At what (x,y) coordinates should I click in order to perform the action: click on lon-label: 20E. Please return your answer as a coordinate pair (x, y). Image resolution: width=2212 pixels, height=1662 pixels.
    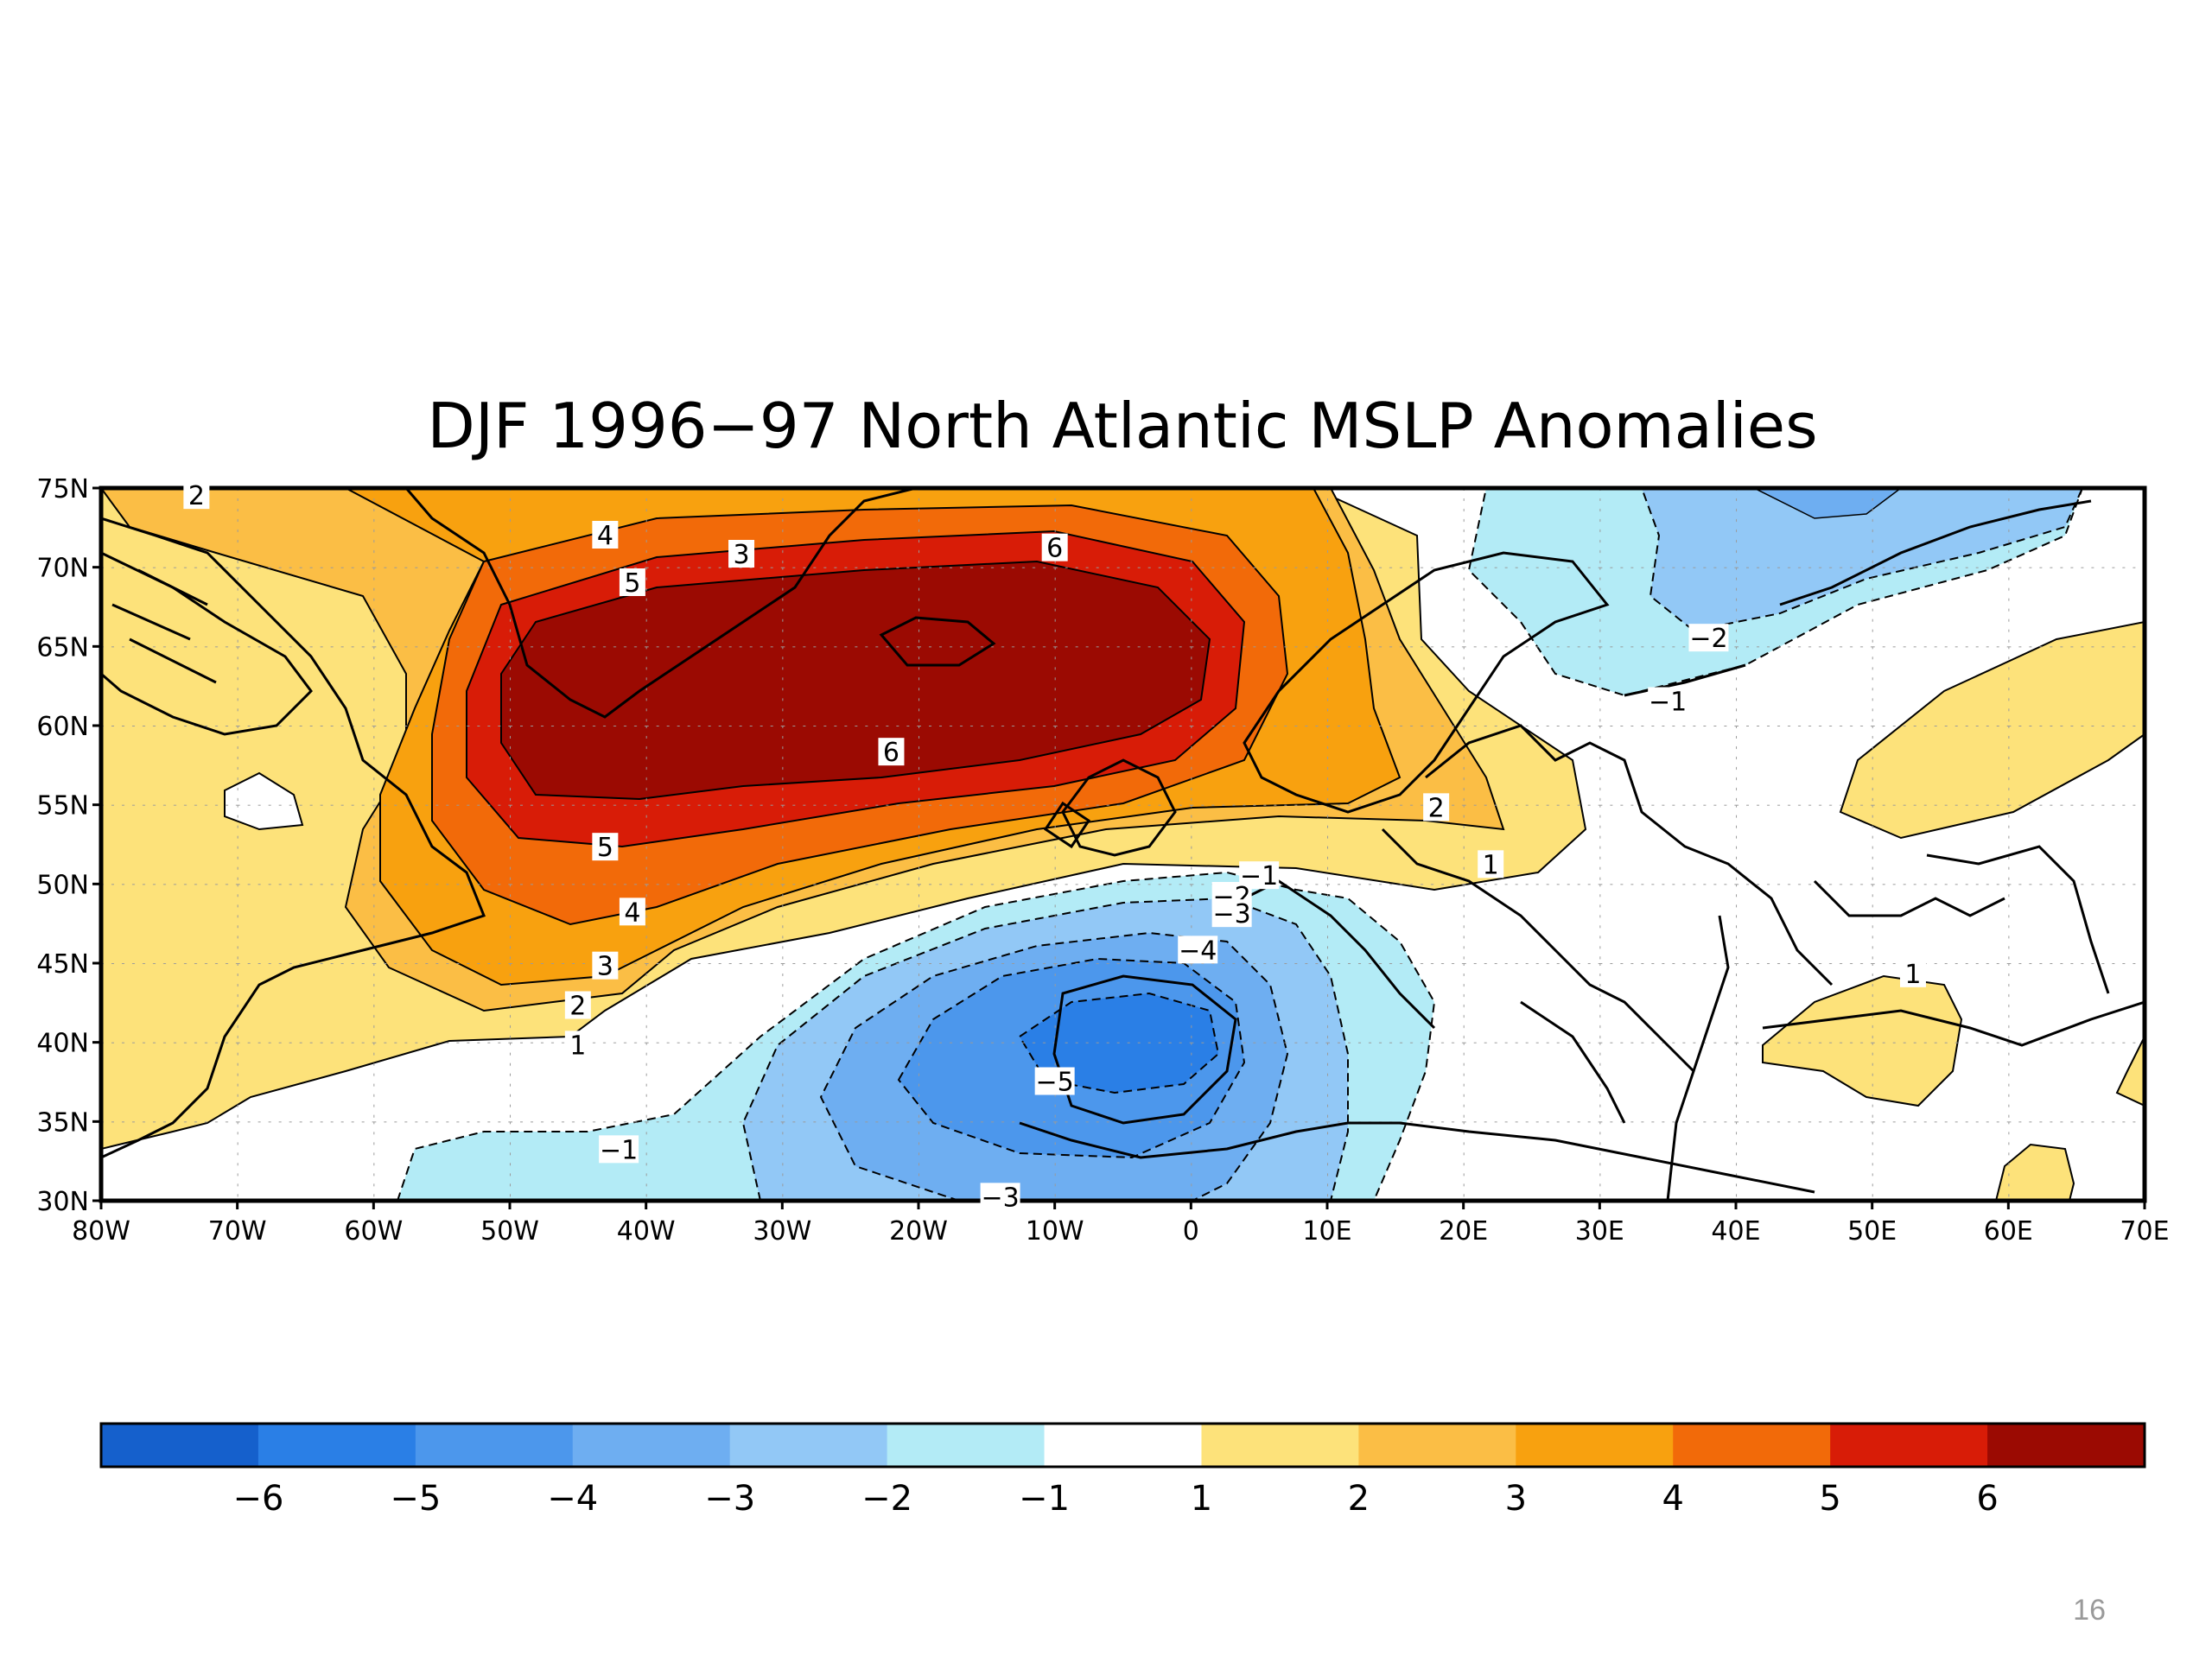
    Looking at the image, I should click on (1463, 1231).